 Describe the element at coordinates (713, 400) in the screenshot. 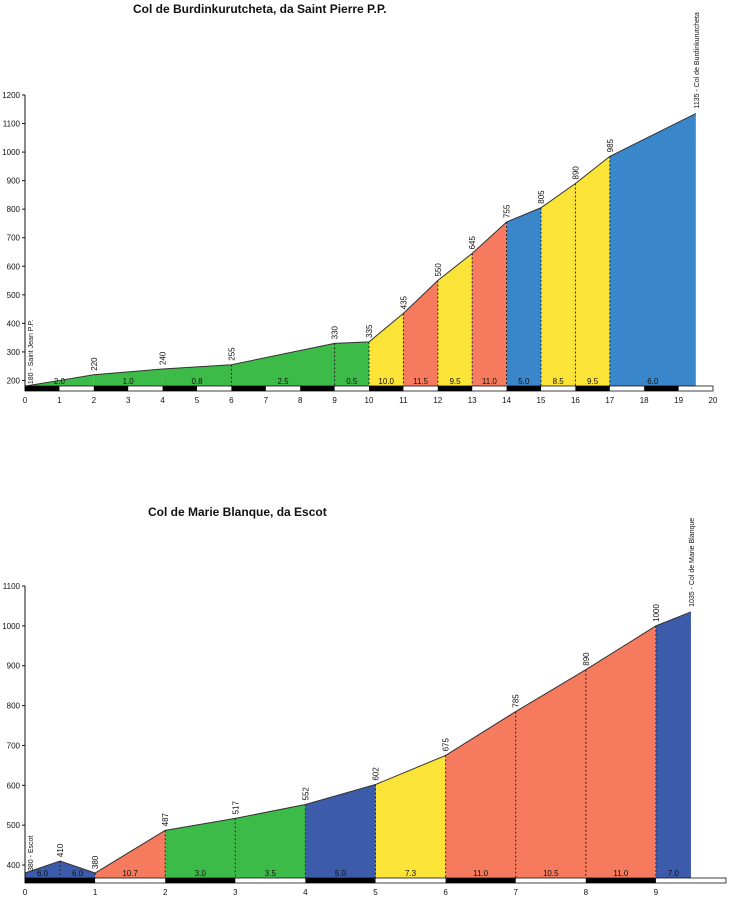

I see `x-tick-label: 20` at that location.